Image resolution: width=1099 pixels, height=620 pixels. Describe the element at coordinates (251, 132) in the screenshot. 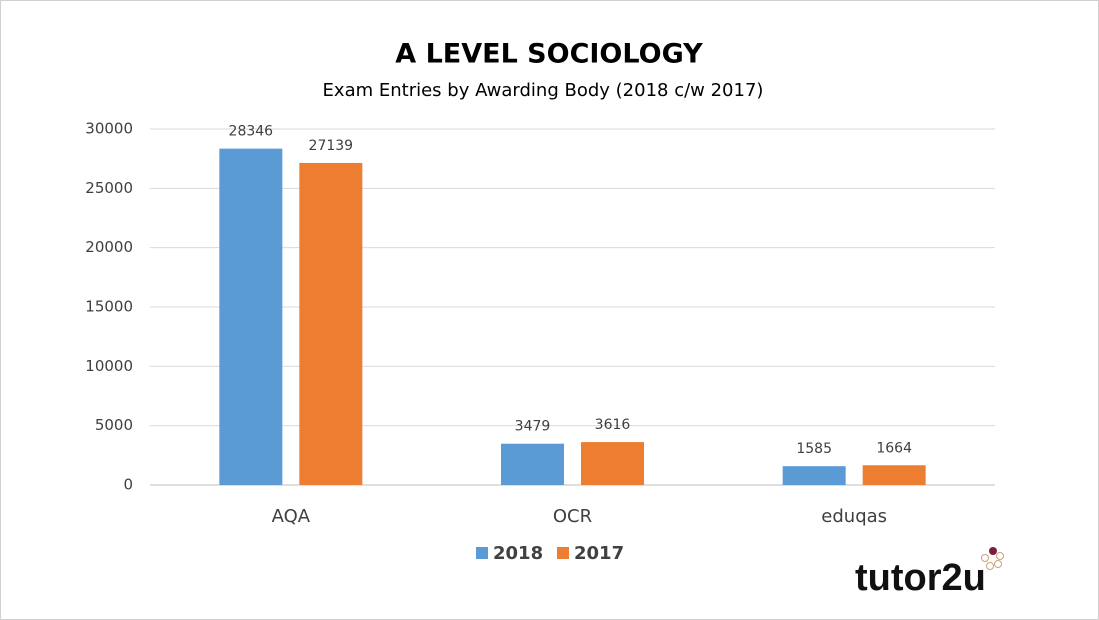

I see `data-label: 28346` at that location.